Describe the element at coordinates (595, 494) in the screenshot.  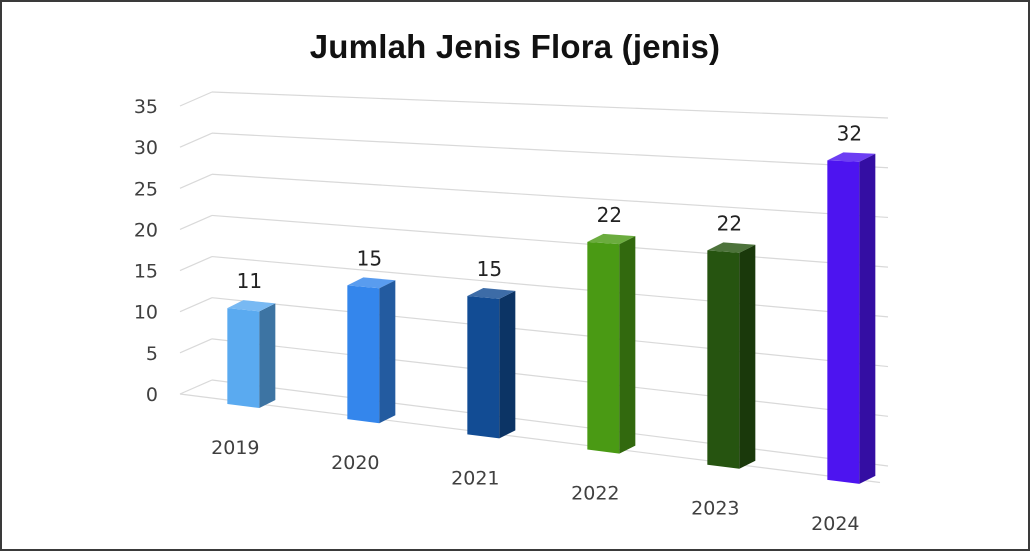
I see `x-tick-label-2022: 2022` at that location.